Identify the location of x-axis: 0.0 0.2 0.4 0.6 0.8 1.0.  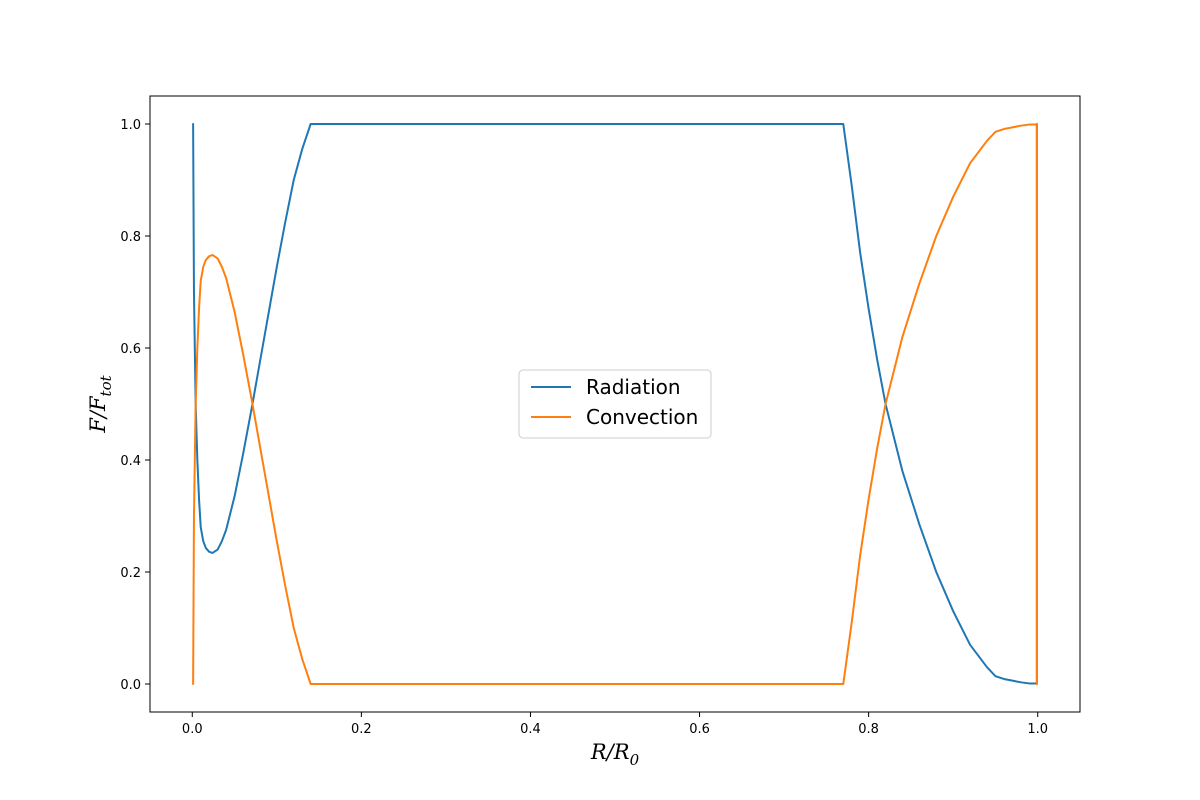
(615, 724).